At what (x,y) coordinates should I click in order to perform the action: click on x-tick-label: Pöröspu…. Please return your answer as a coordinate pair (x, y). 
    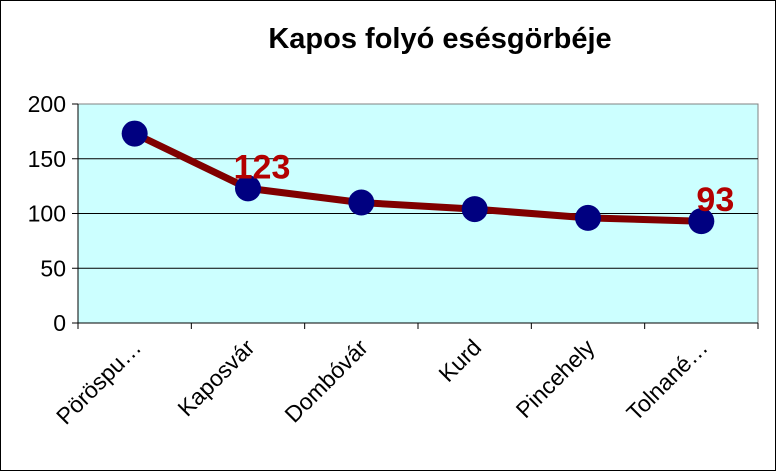
    Looking at the image, I should click on (98, 381).